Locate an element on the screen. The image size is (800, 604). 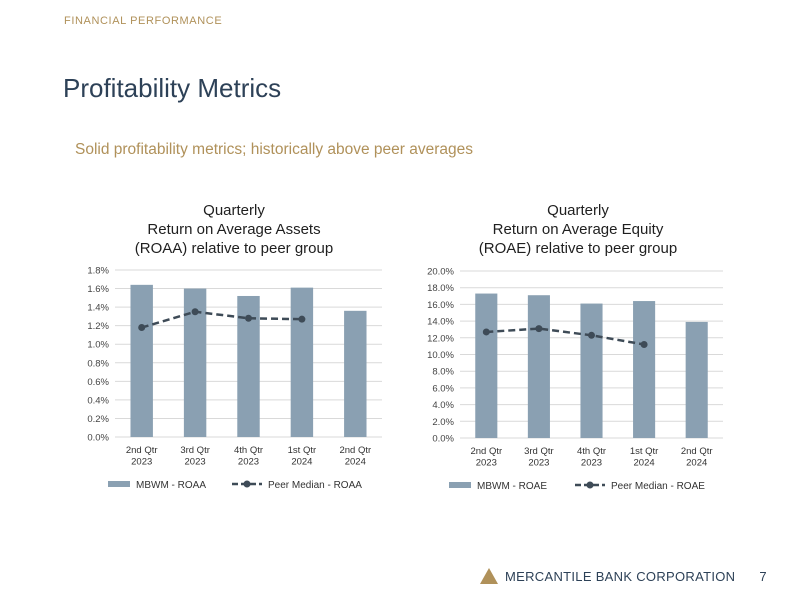
y-tick-label: 2.0% is located at coordinates (443, 422).